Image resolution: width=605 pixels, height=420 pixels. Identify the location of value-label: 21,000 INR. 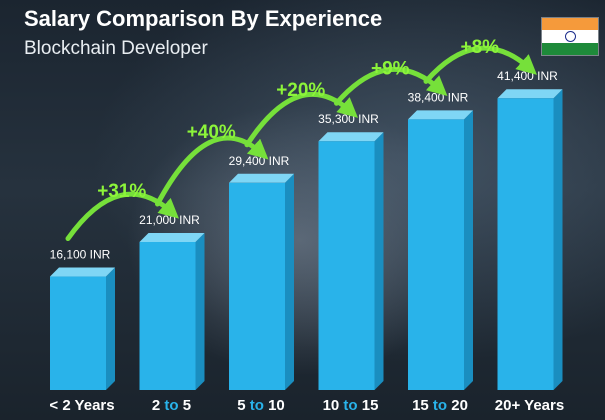
(169, 220).